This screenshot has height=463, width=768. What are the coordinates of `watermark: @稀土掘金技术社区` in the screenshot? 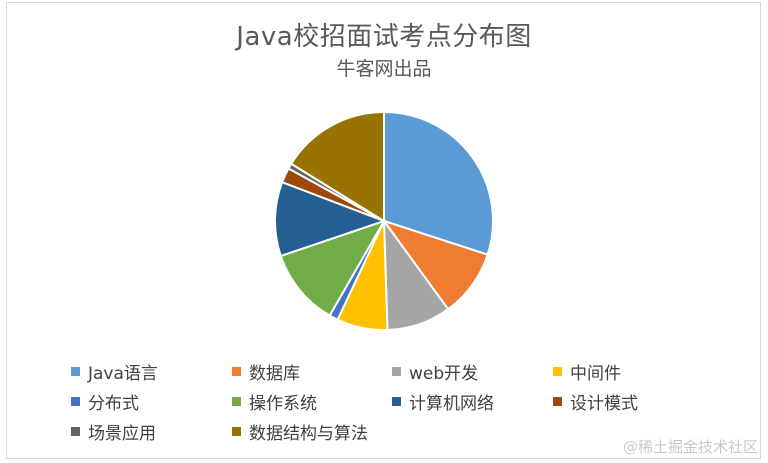 It's located at (690, 447).